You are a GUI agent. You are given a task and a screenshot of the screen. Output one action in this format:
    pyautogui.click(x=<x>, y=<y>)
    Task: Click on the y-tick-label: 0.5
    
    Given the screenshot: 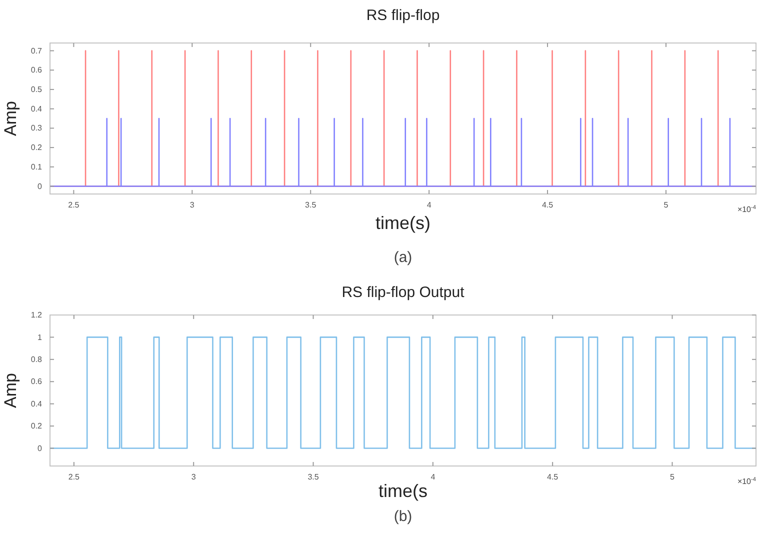 What is the action you would take?
    pyautogui.click(x=36, y=89)
    